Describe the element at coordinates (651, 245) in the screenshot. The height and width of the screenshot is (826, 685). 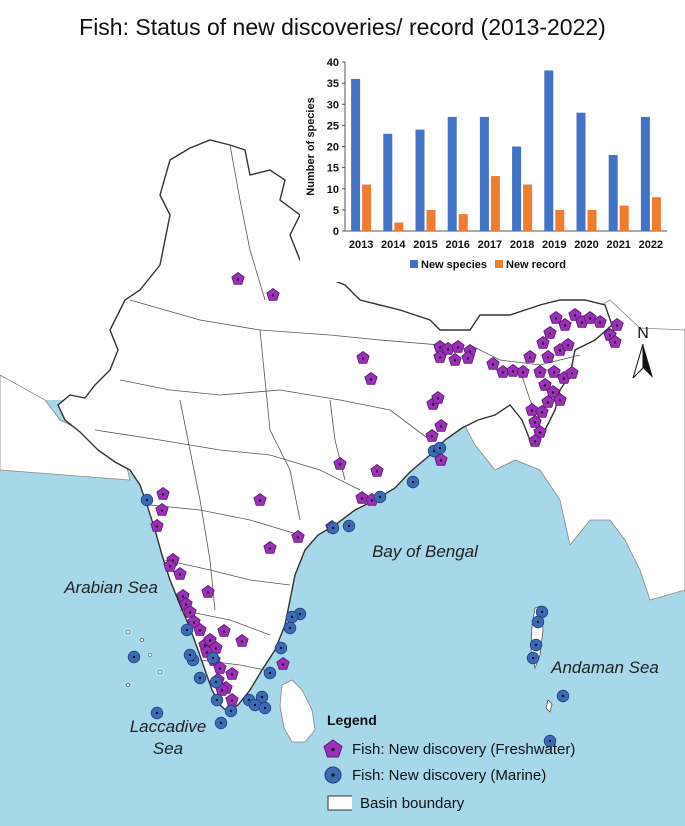
I see `x-tick-label: 2022` at that location.